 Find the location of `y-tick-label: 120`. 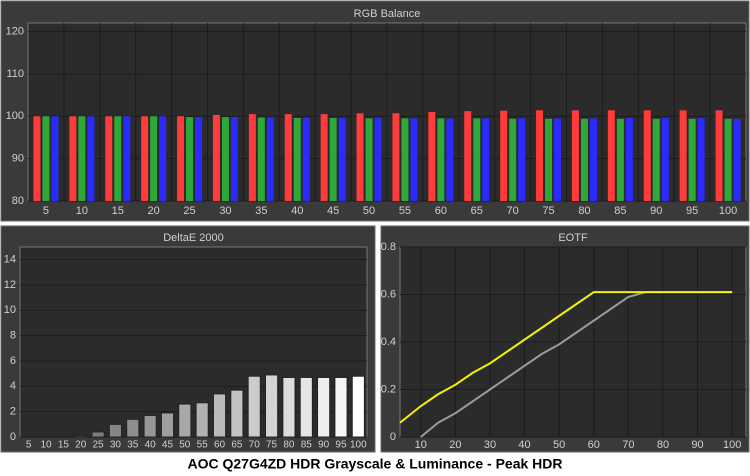

y-tick-label: 120 is located at coordinates (15, 31).